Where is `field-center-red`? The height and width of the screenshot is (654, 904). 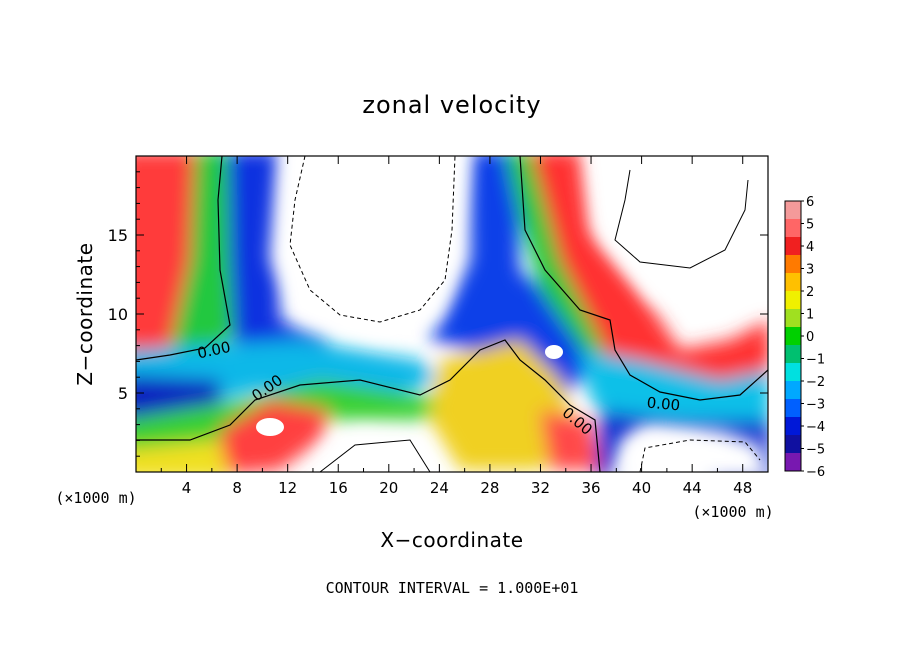 field-center-red is located at coordinates (649, 283).